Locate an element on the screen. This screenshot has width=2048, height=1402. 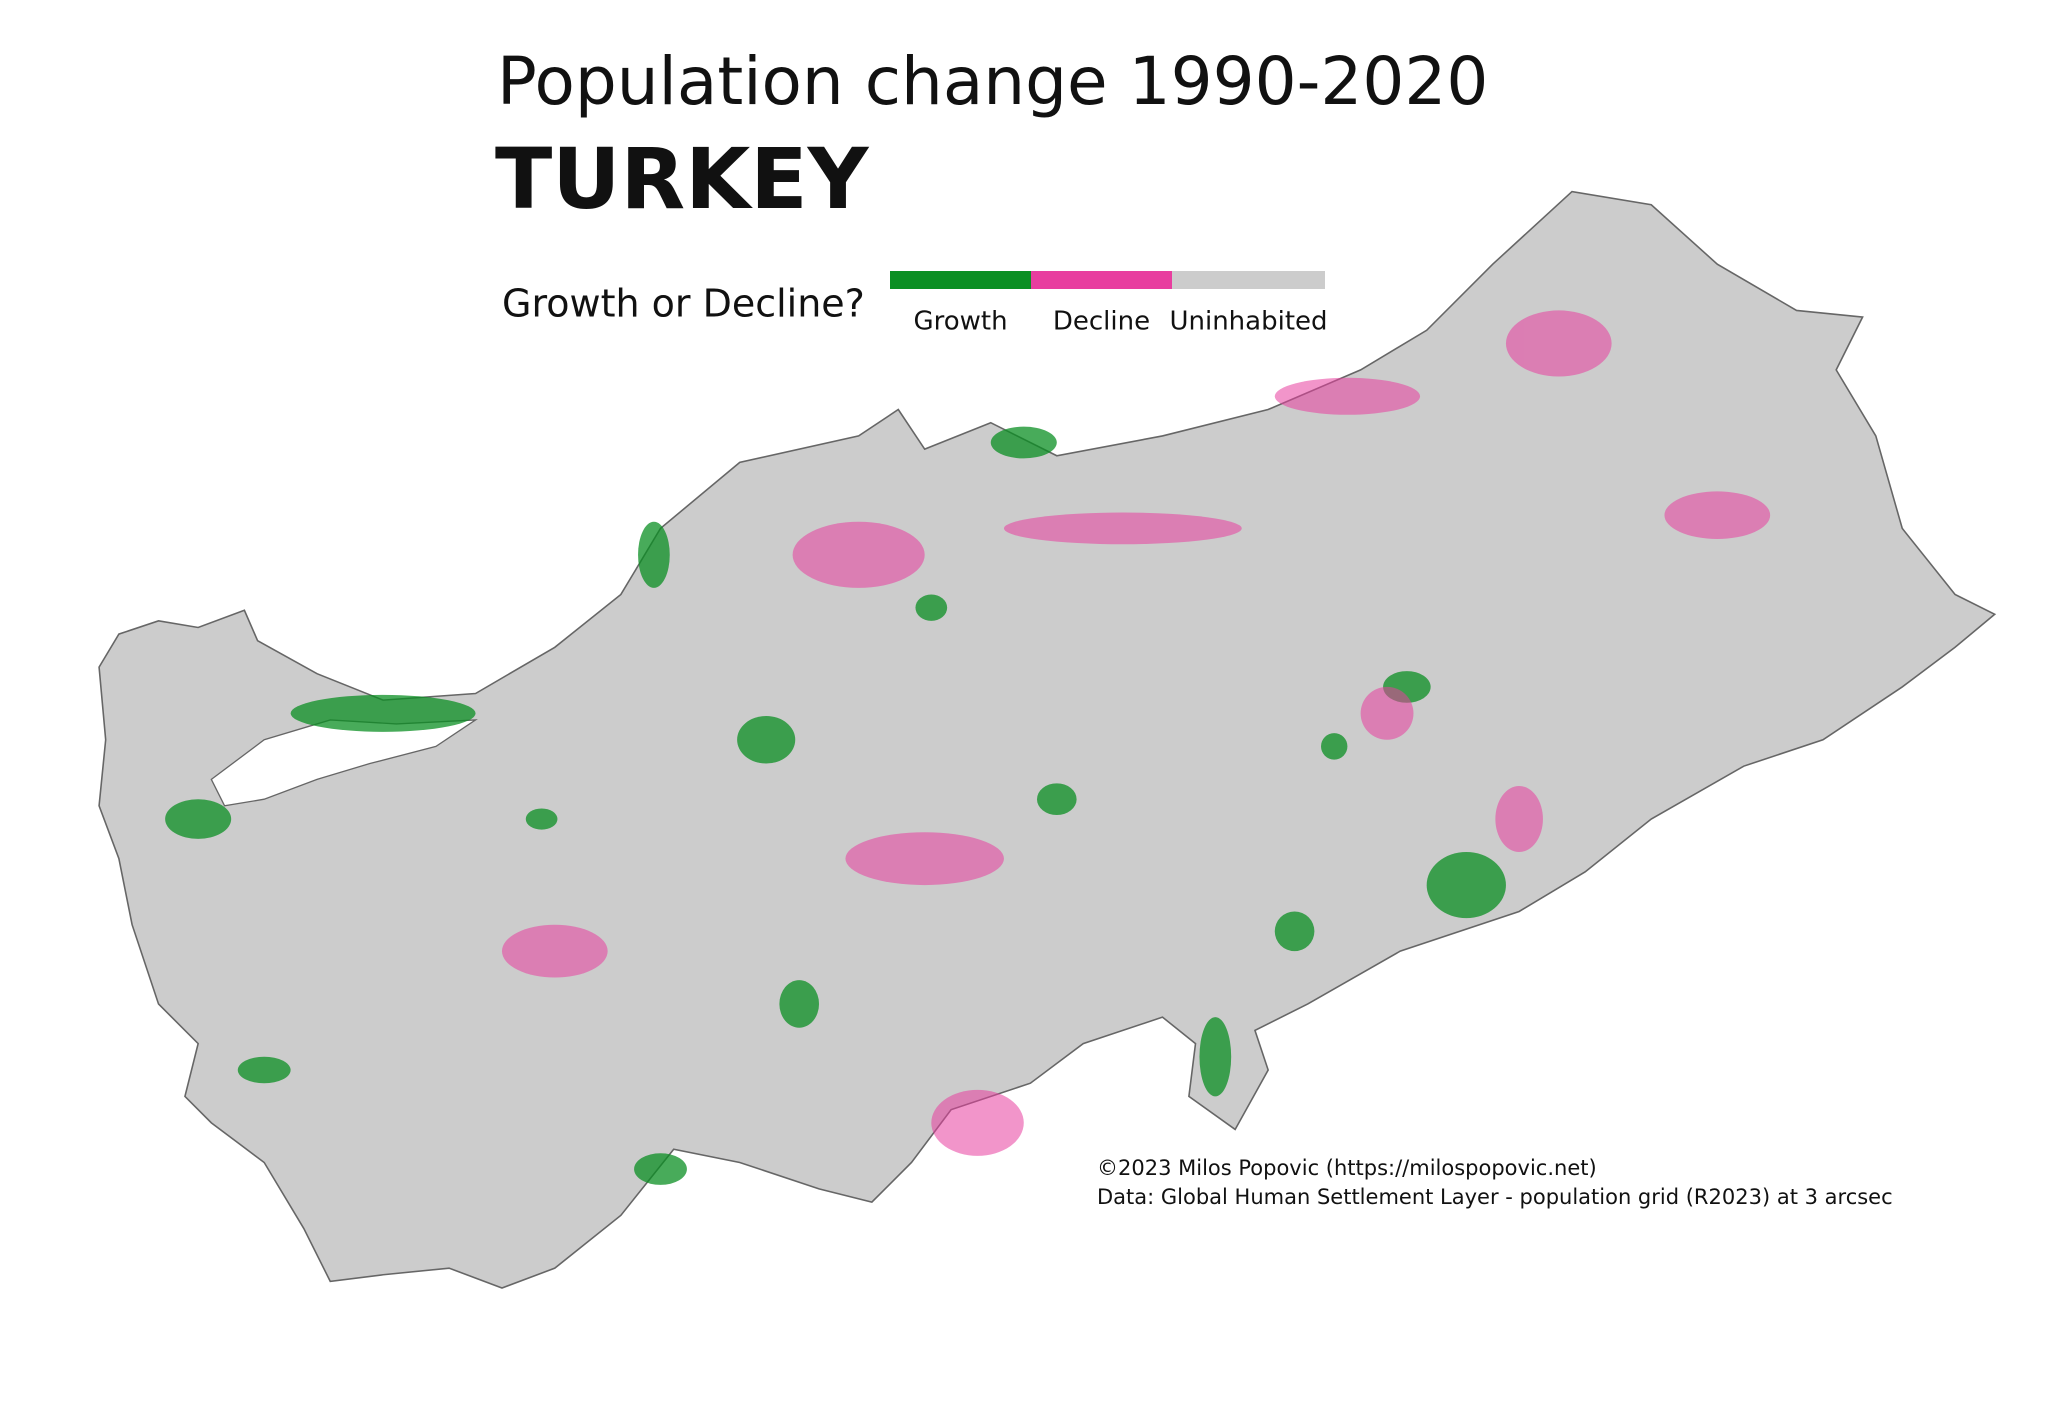
legend-label: Decline is located at coordinates (1101, 322).